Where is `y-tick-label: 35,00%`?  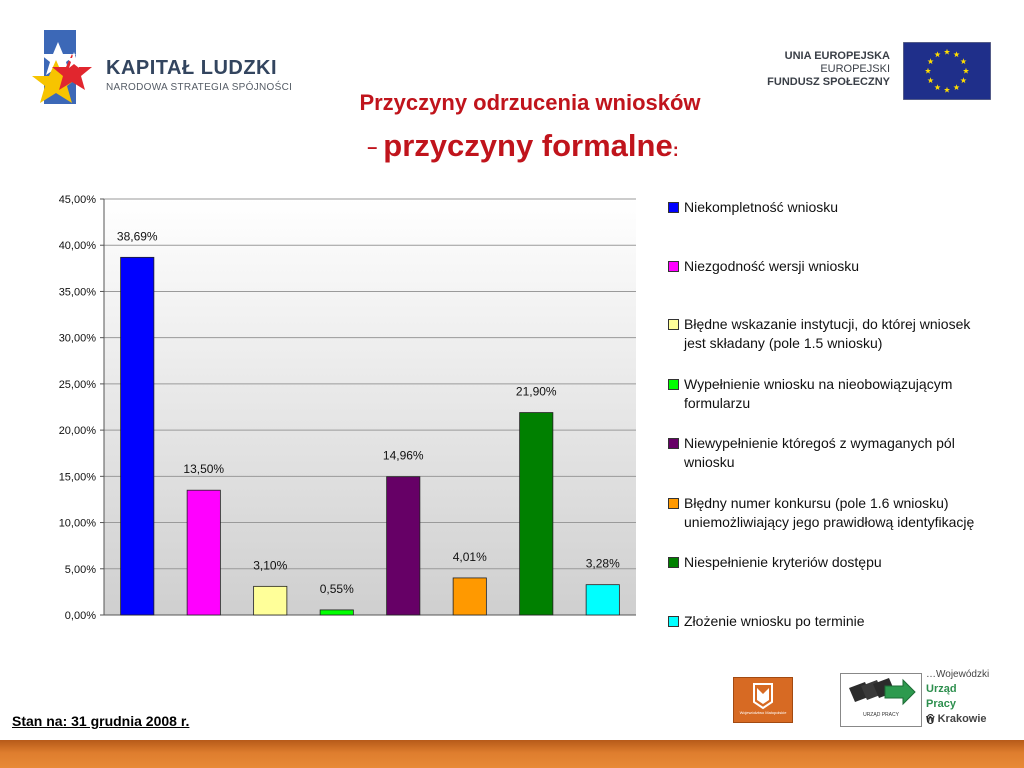
y-tick-label: 35,00% is located at coordinates (78, 292).